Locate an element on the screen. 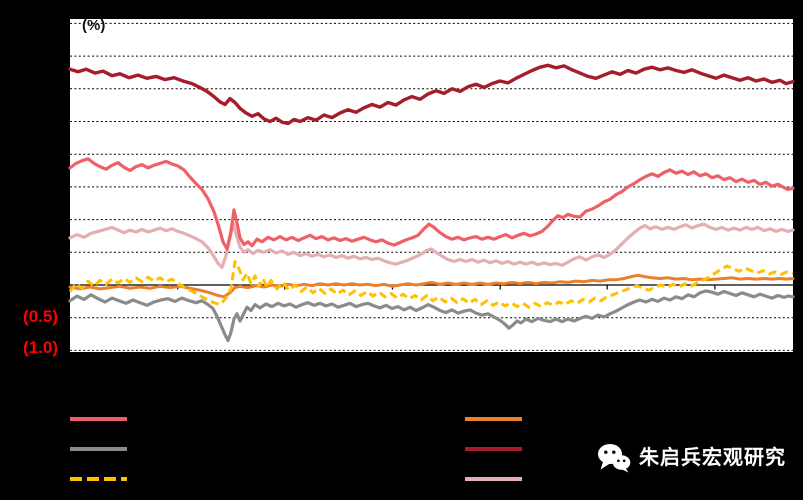 The image size is (803, 500). y-tick-label-neg-1-0: (1.0) is located at coordinates (40, 347).